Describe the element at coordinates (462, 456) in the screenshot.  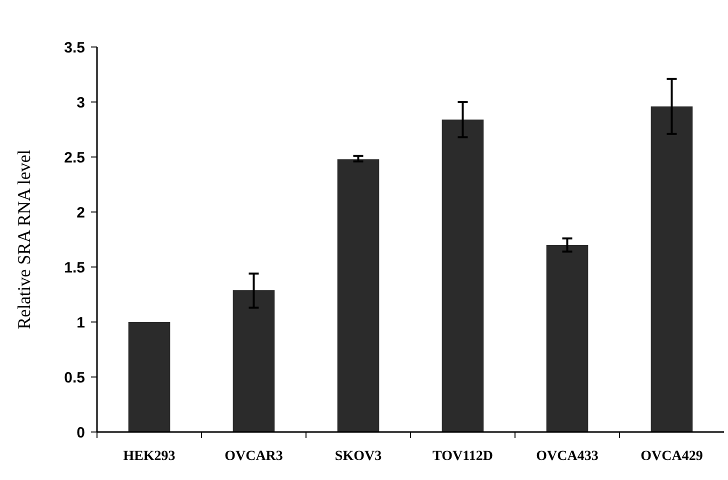
I see `x-tick-label: TOV112D` at that location.